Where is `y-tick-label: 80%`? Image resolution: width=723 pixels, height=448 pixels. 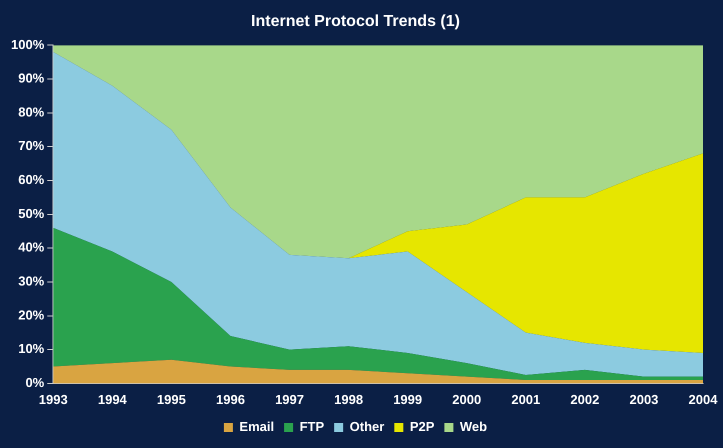
y-tick-label: 80% is located at coordinates (31, 112).